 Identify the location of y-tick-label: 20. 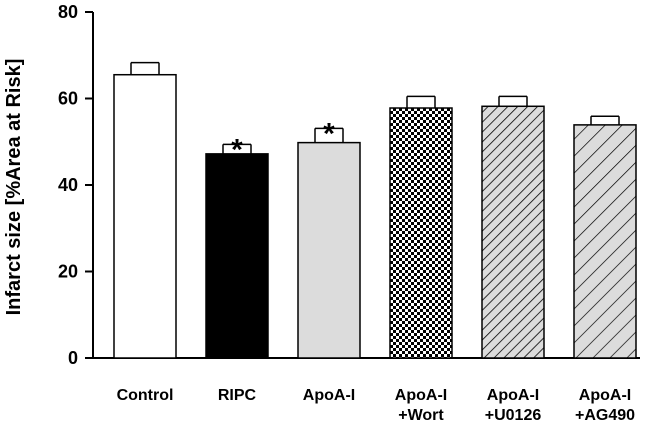
(68, 272).